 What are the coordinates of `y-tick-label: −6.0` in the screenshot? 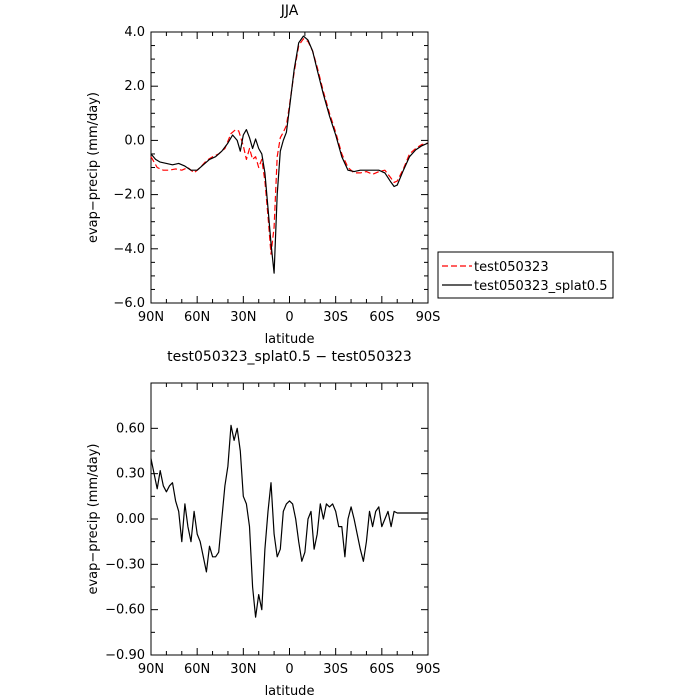 It's located at (129, 303).